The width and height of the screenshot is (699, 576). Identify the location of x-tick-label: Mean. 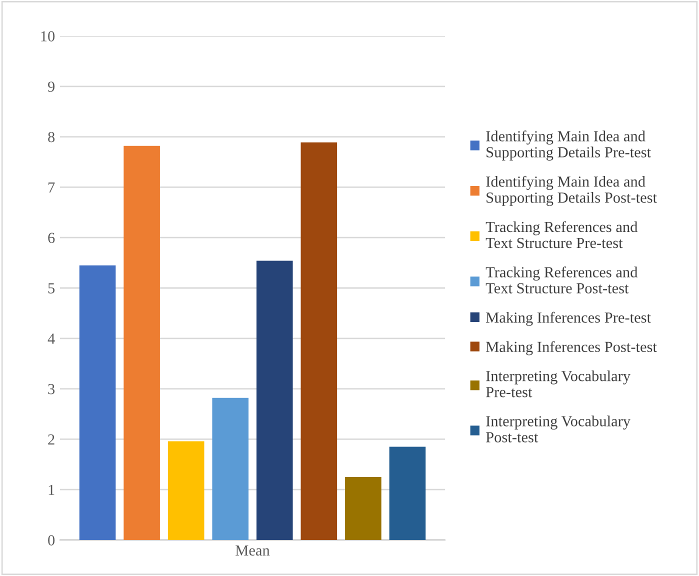
(253, 550).